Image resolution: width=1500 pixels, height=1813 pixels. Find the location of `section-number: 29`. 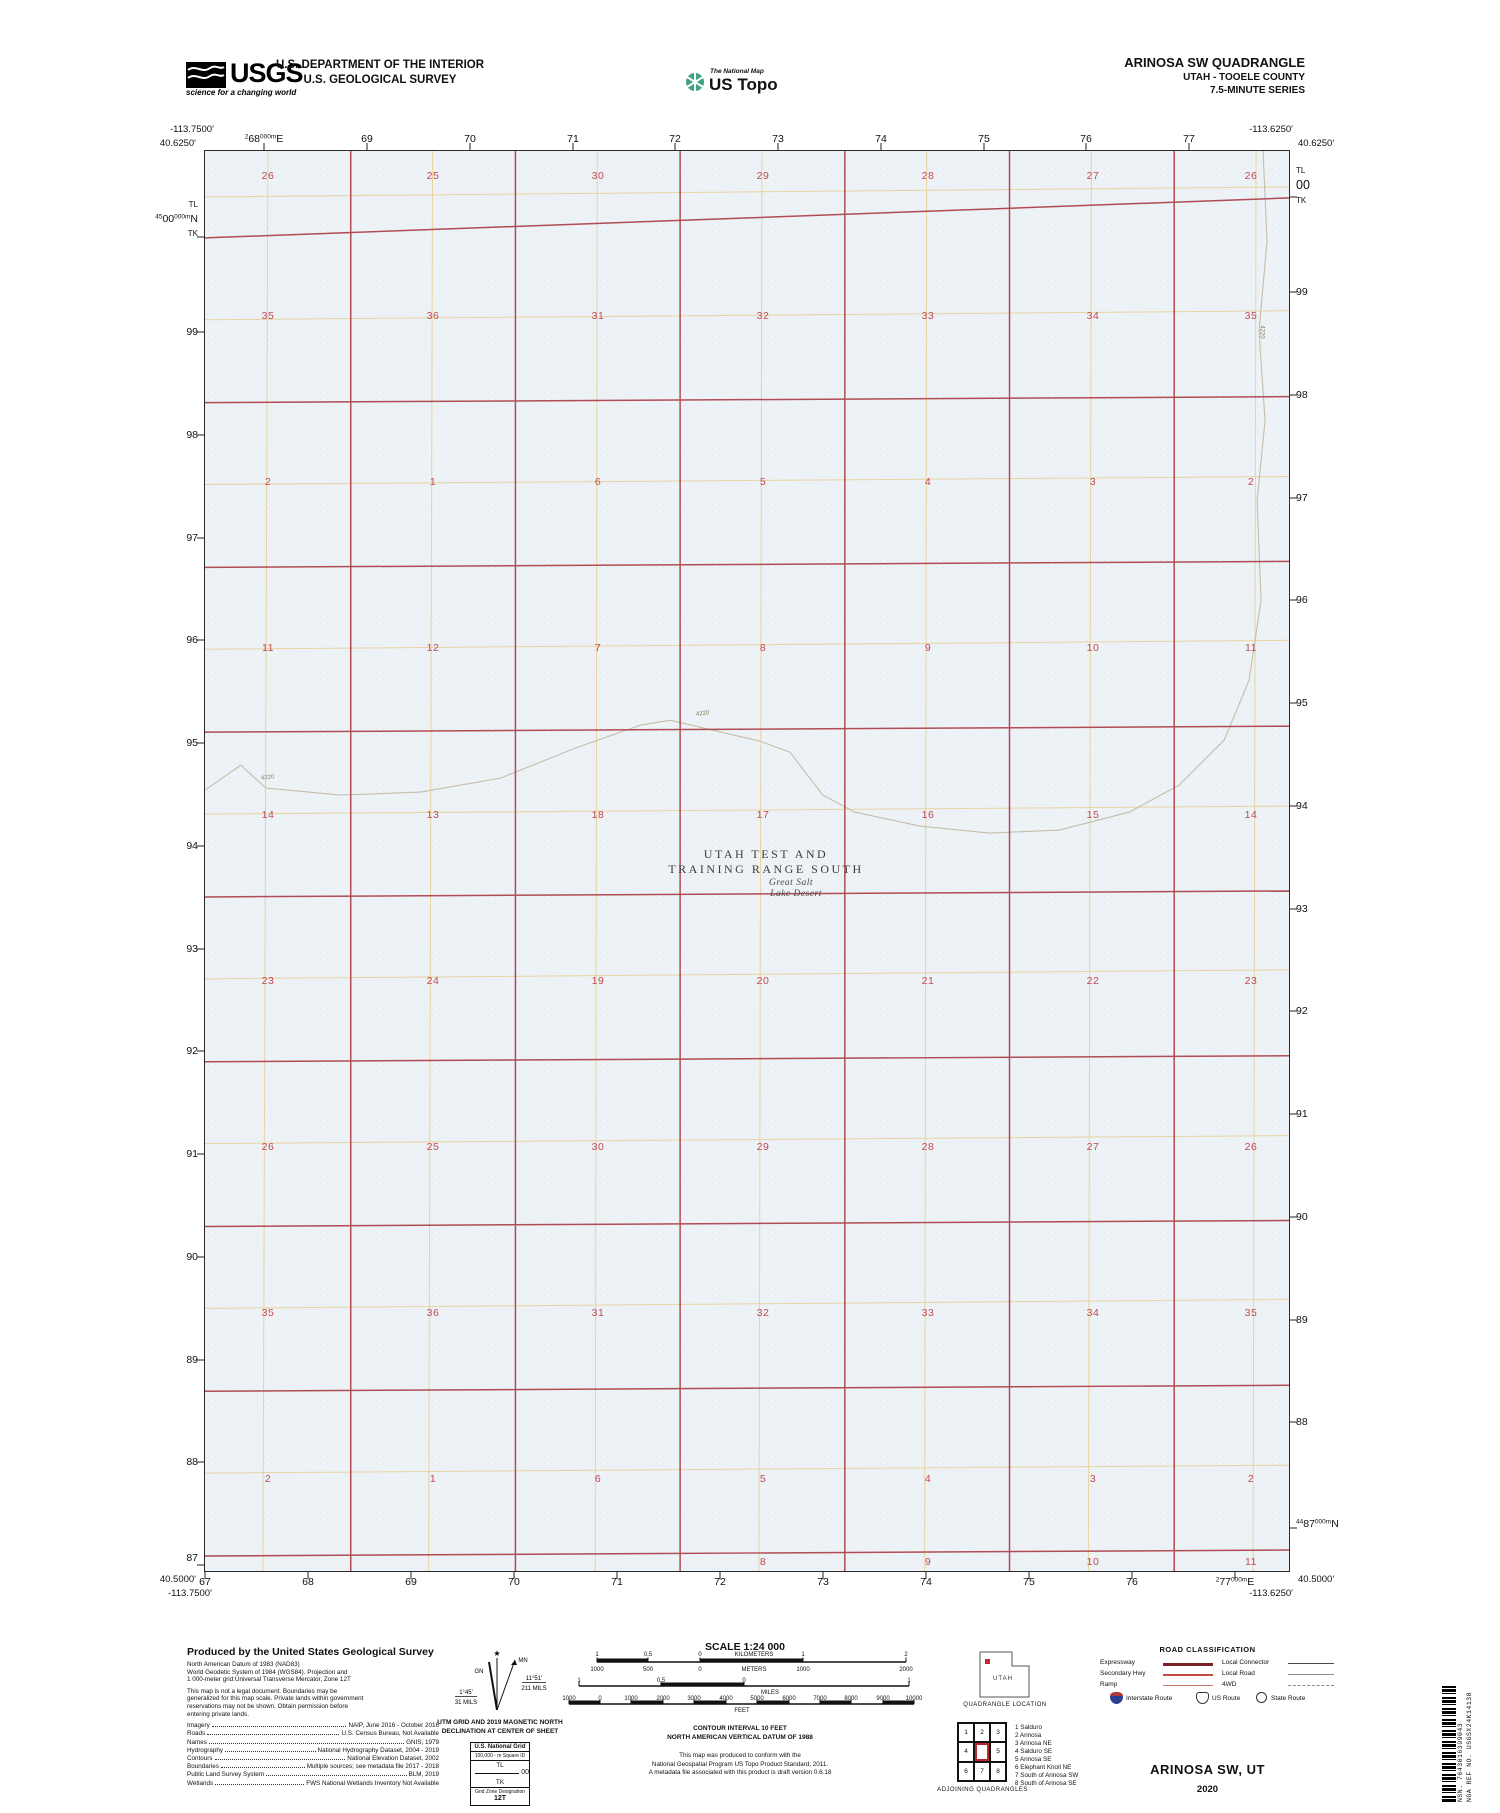

section-number: 29 is located at coordinates (763, 1147).